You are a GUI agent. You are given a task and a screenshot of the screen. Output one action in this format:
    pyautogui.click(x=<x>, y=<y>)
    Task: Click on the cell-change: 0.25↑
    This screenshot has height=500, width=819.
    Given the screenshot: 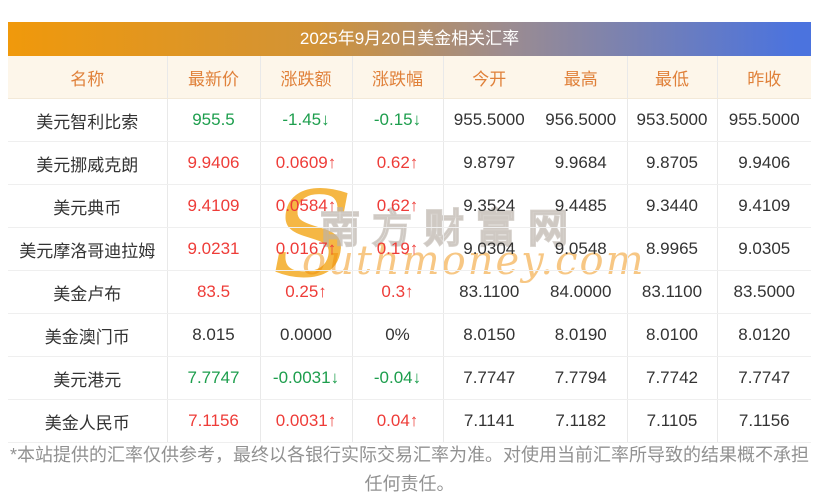 What is the action you would take?
    pyautogui.click(x=306, y=292)
    